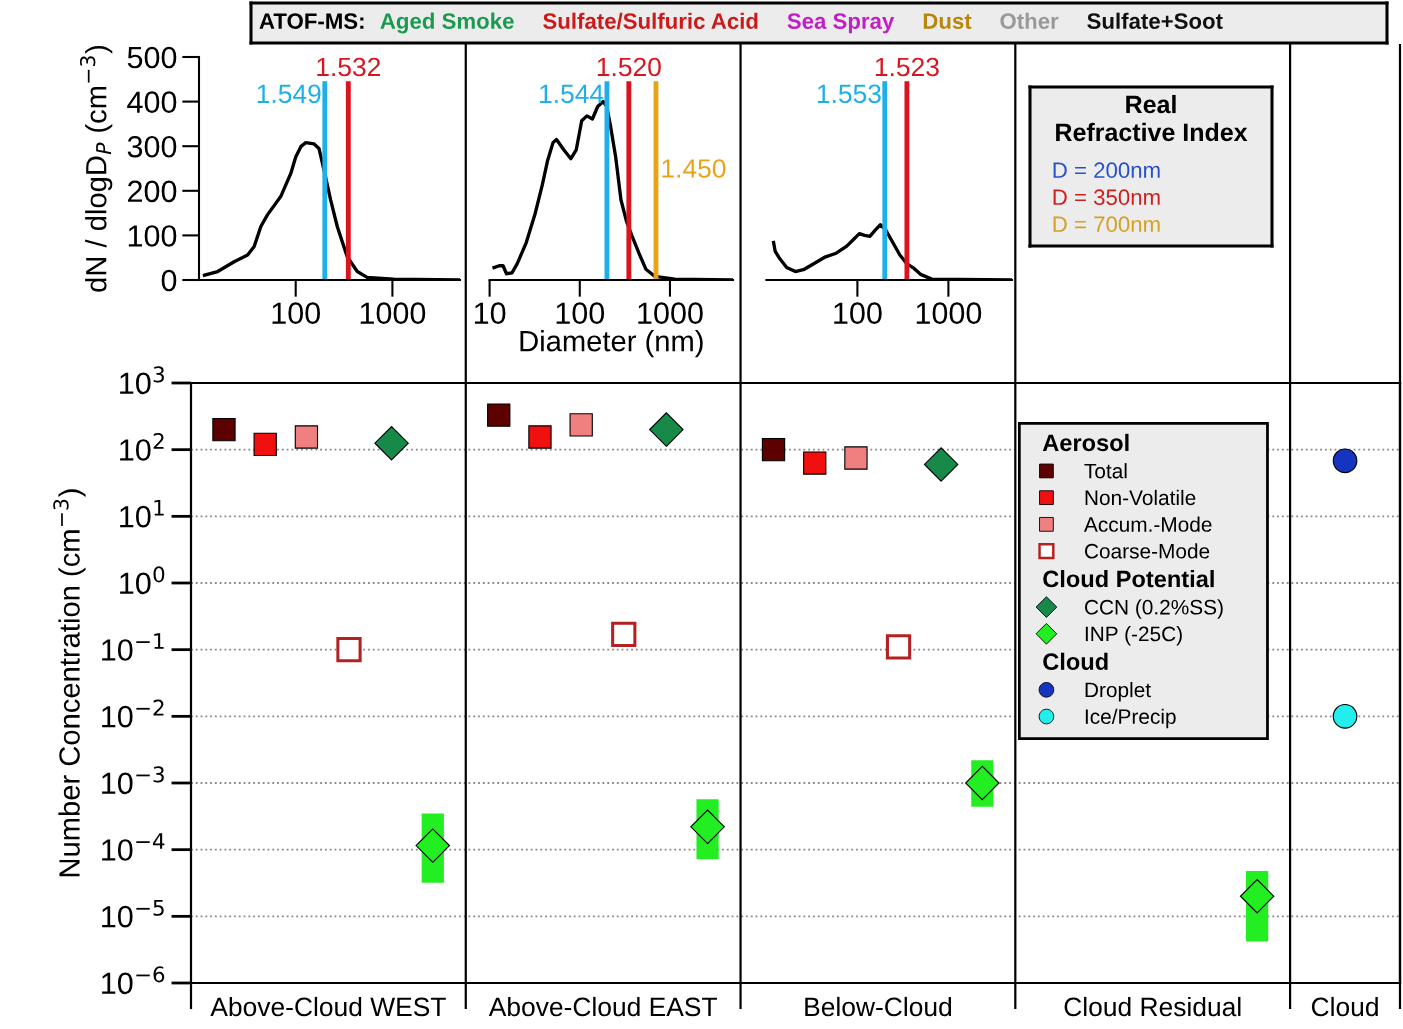 The height and width of the screenshot is (1029, 1403). What do you see at coordinates (694, 168) in the screenshot?
I see `annotation: 1.450` at bounding box center [694, 168].